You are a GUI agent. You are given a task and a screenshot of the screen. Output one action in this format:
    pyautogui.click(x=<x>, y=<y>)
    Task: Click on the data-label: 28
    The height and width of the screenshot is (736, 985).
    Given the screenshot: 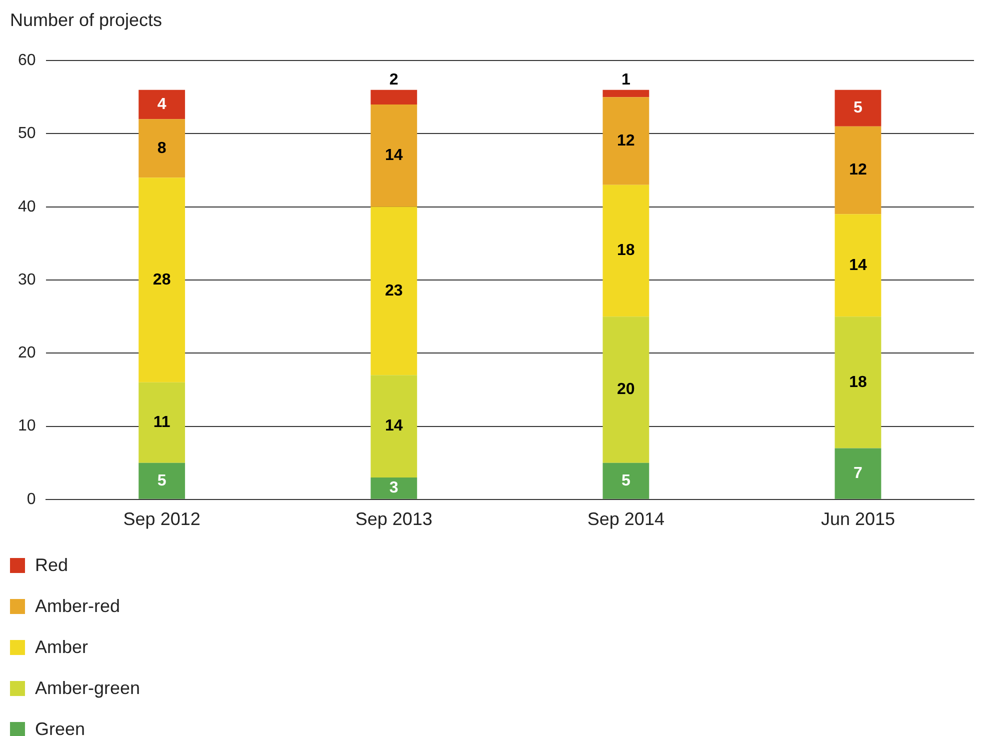 What is the action you would take?
    pyautogui.click(x=161, y=279)
    